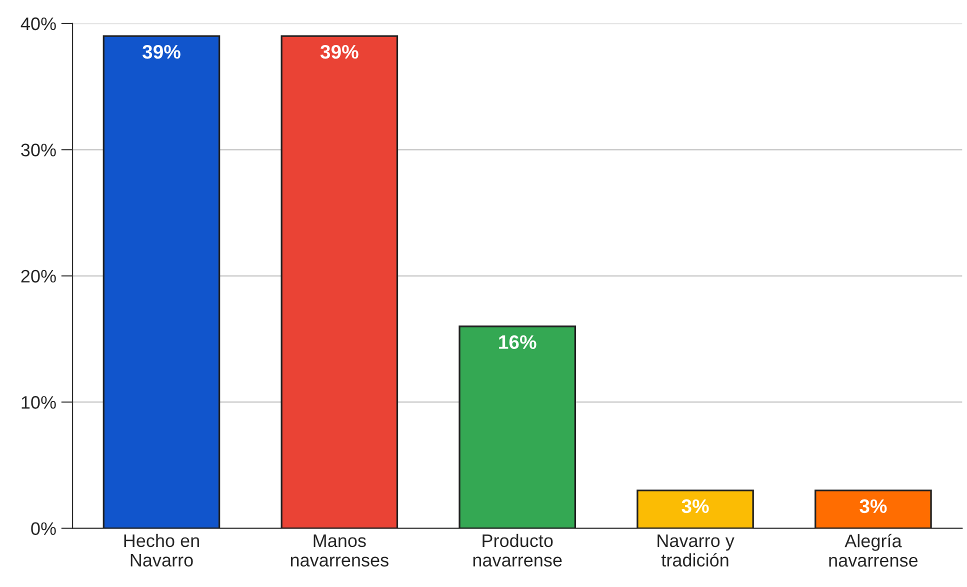  I want to click on x-tick-label: Navarro y tradición, so click(696, 550).